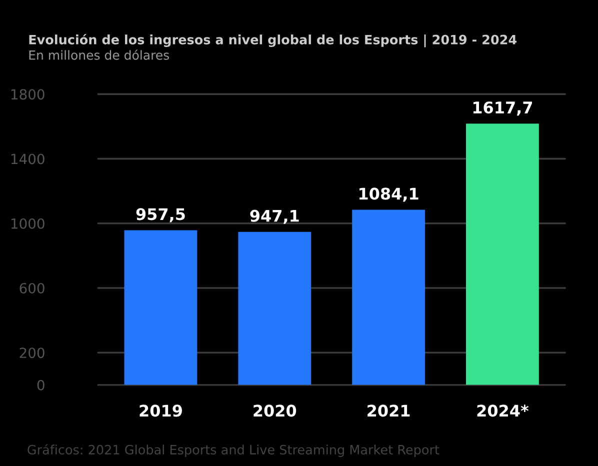 The image size is (598, 466). Describe the element at coordinates (27, 223) in the screenshot. I see `y-tick-label: 1000` at that location.